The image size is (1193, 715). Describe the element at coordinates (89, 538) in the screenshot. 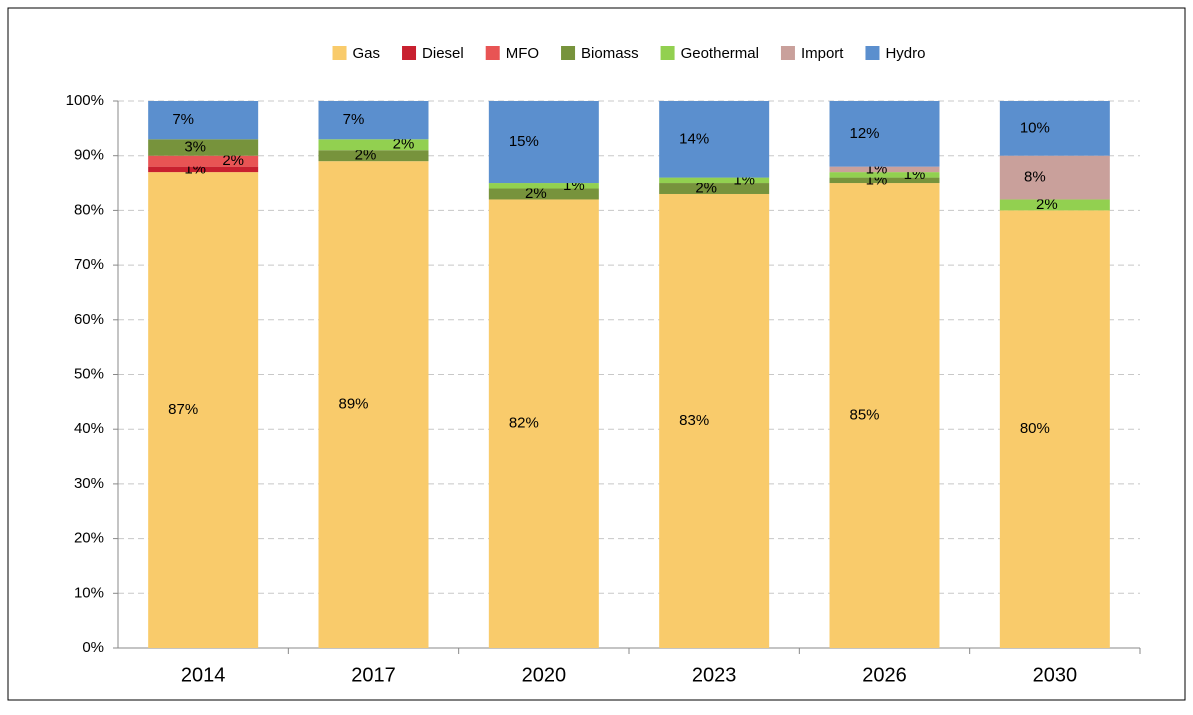

I see `y-tick-label: 20%` at that location.